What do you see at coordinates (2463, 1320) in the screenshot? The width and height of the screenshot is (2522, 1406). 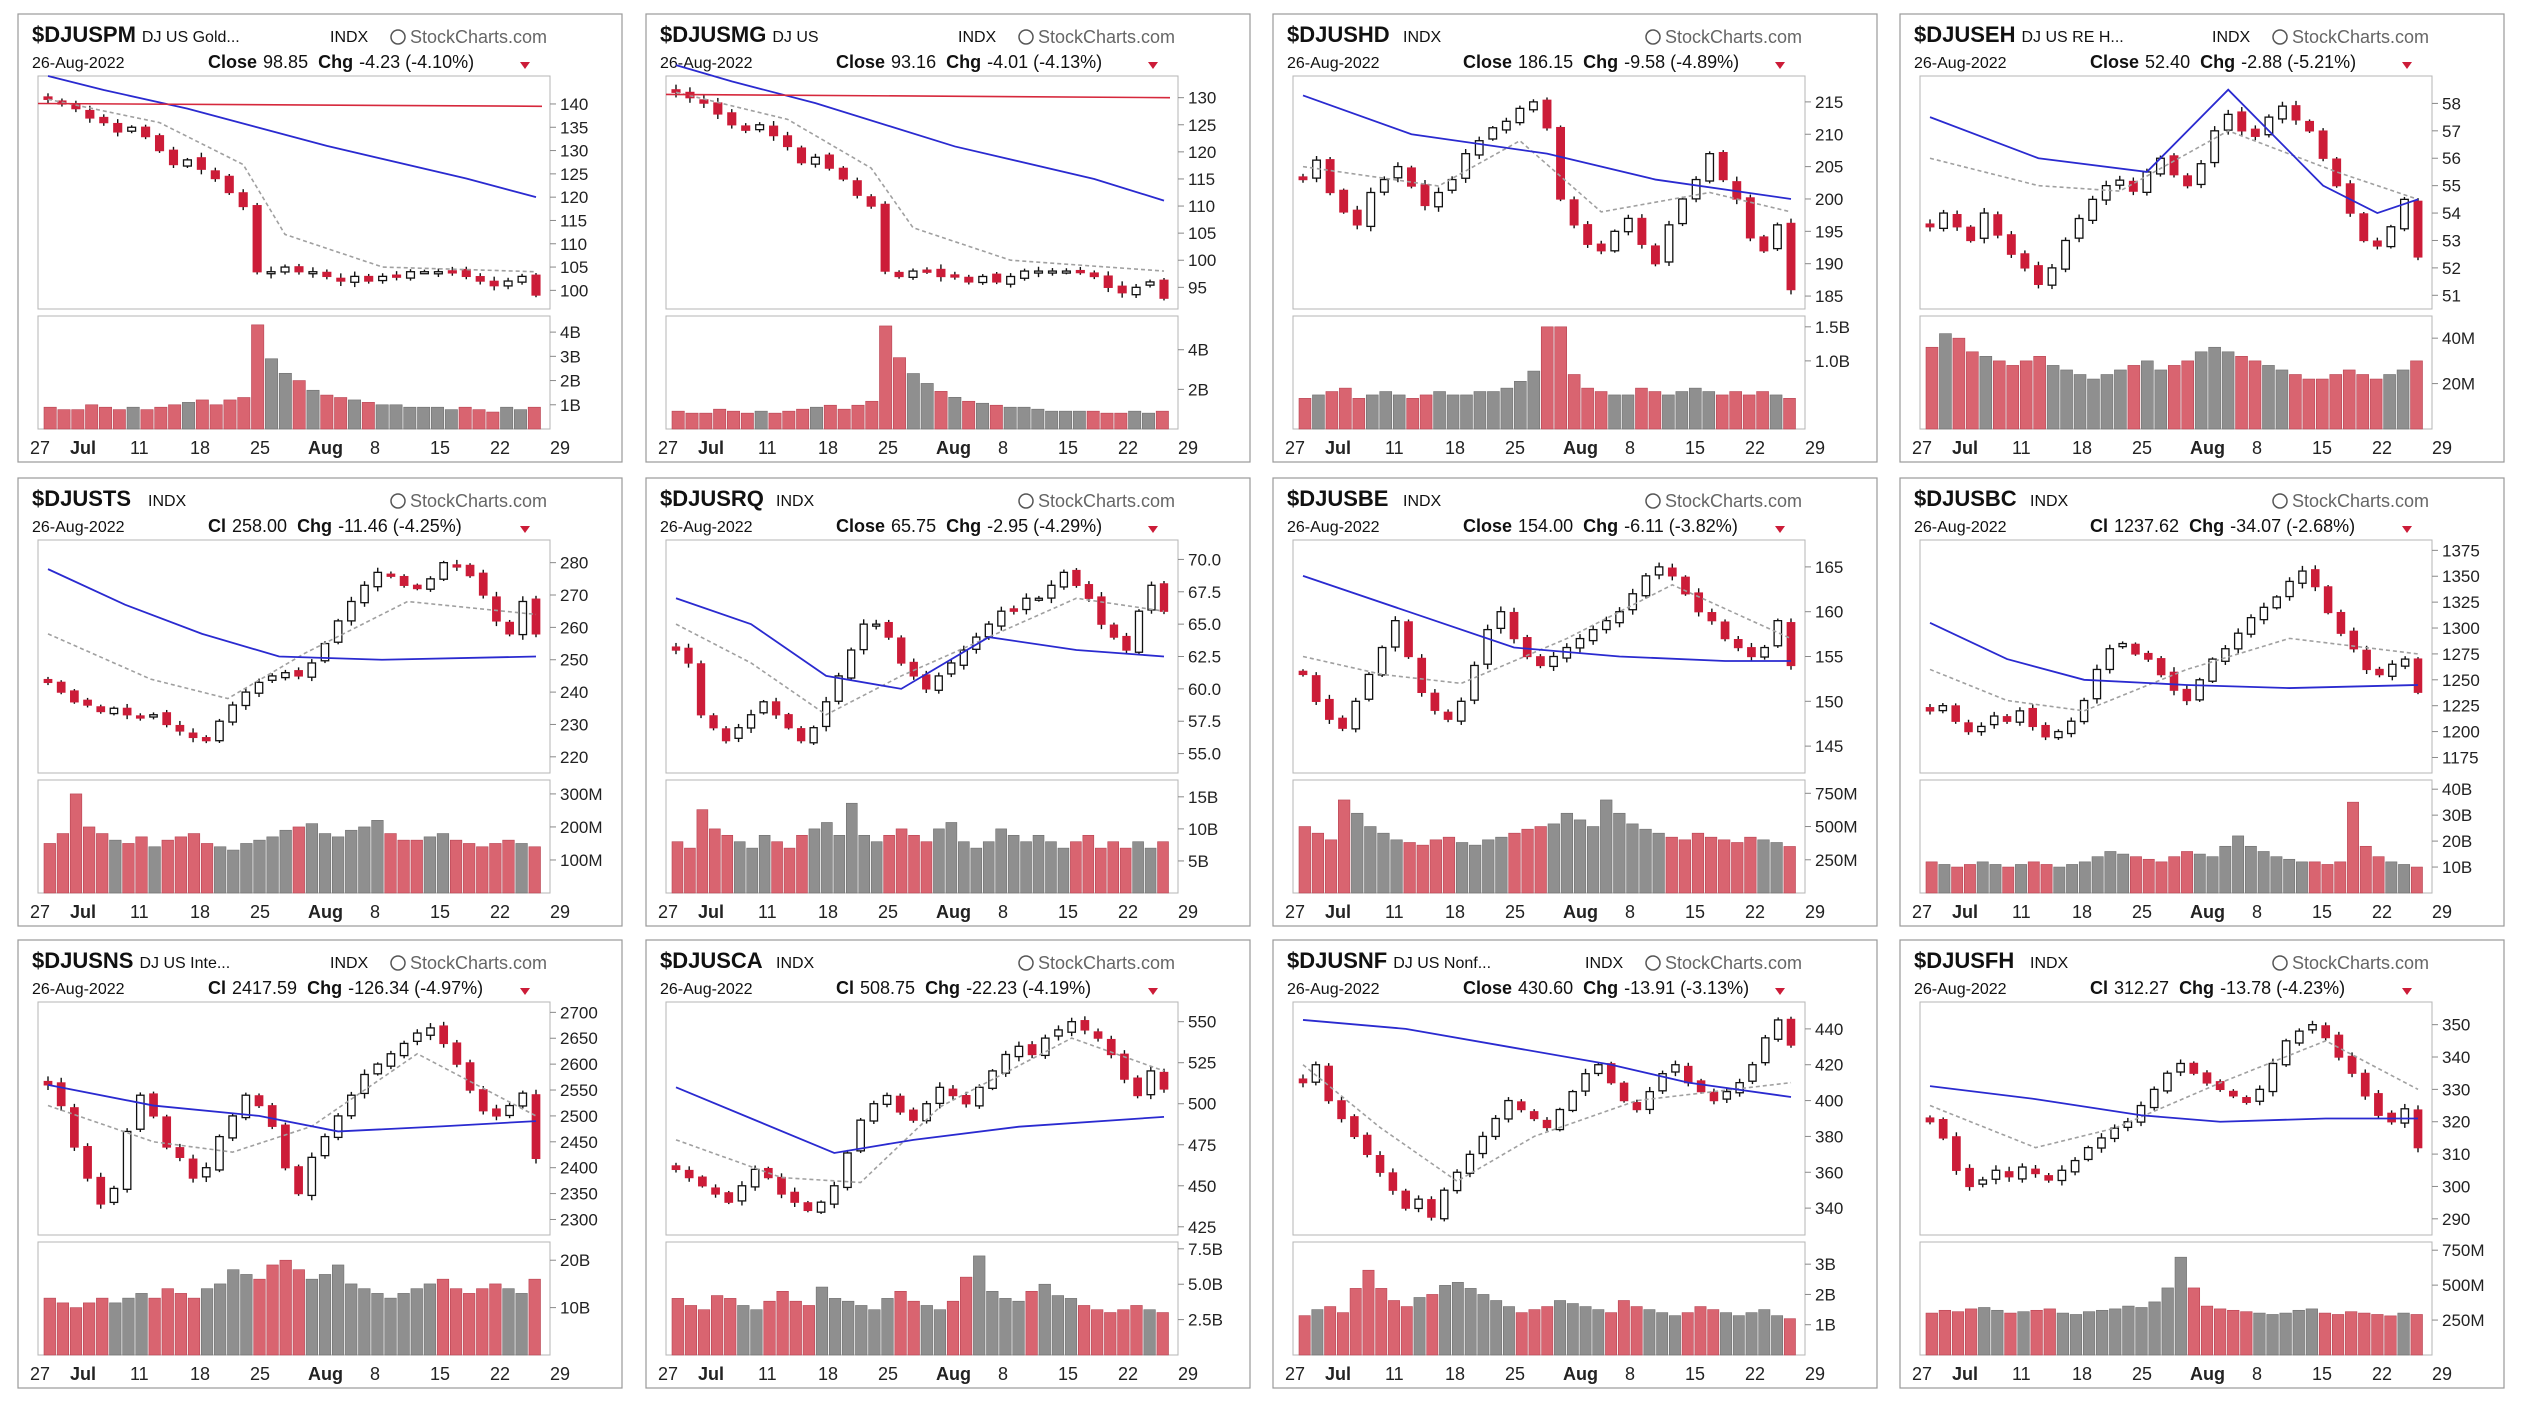 I see `volume-tick-label: 250M` at bounding box center [2463, 1320].